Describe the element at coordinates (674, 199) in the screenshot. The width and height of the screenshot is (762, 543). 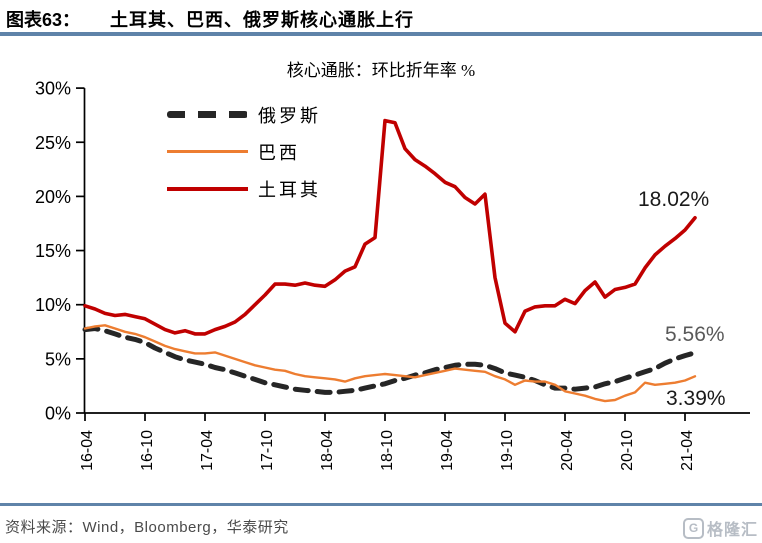
I see `turkey-end-value-label: 18.02%` at that location.